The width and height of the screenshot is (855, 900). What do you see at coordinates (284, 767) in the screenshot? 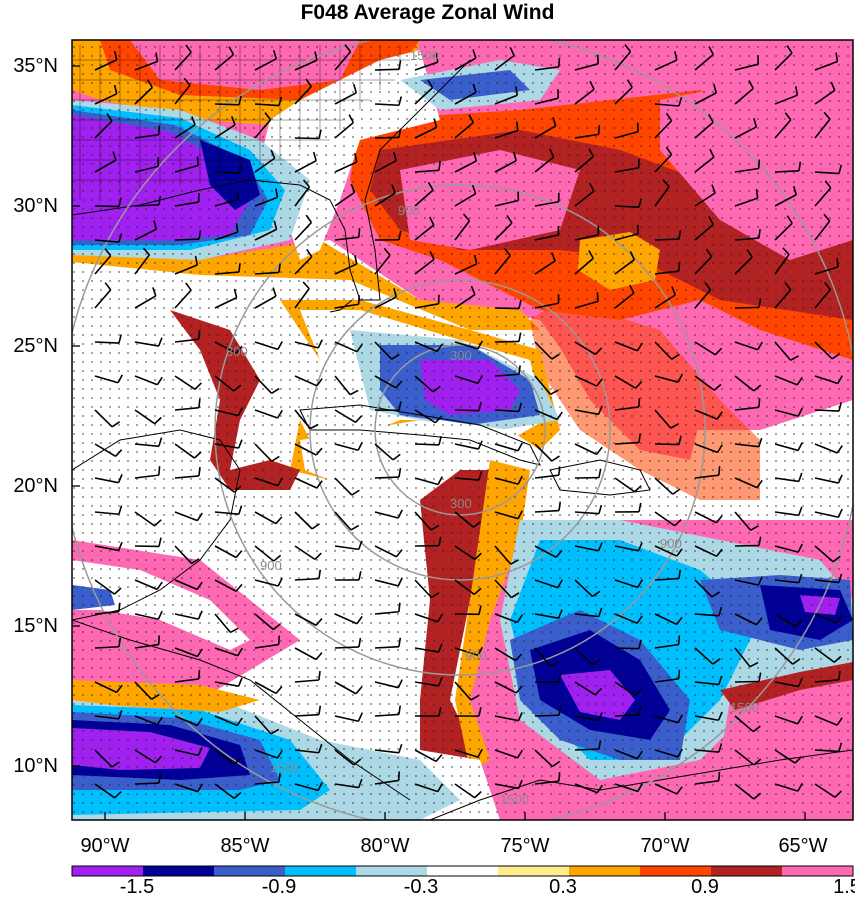
I see `contour-label: 1500` at bounding box center [284, 767].